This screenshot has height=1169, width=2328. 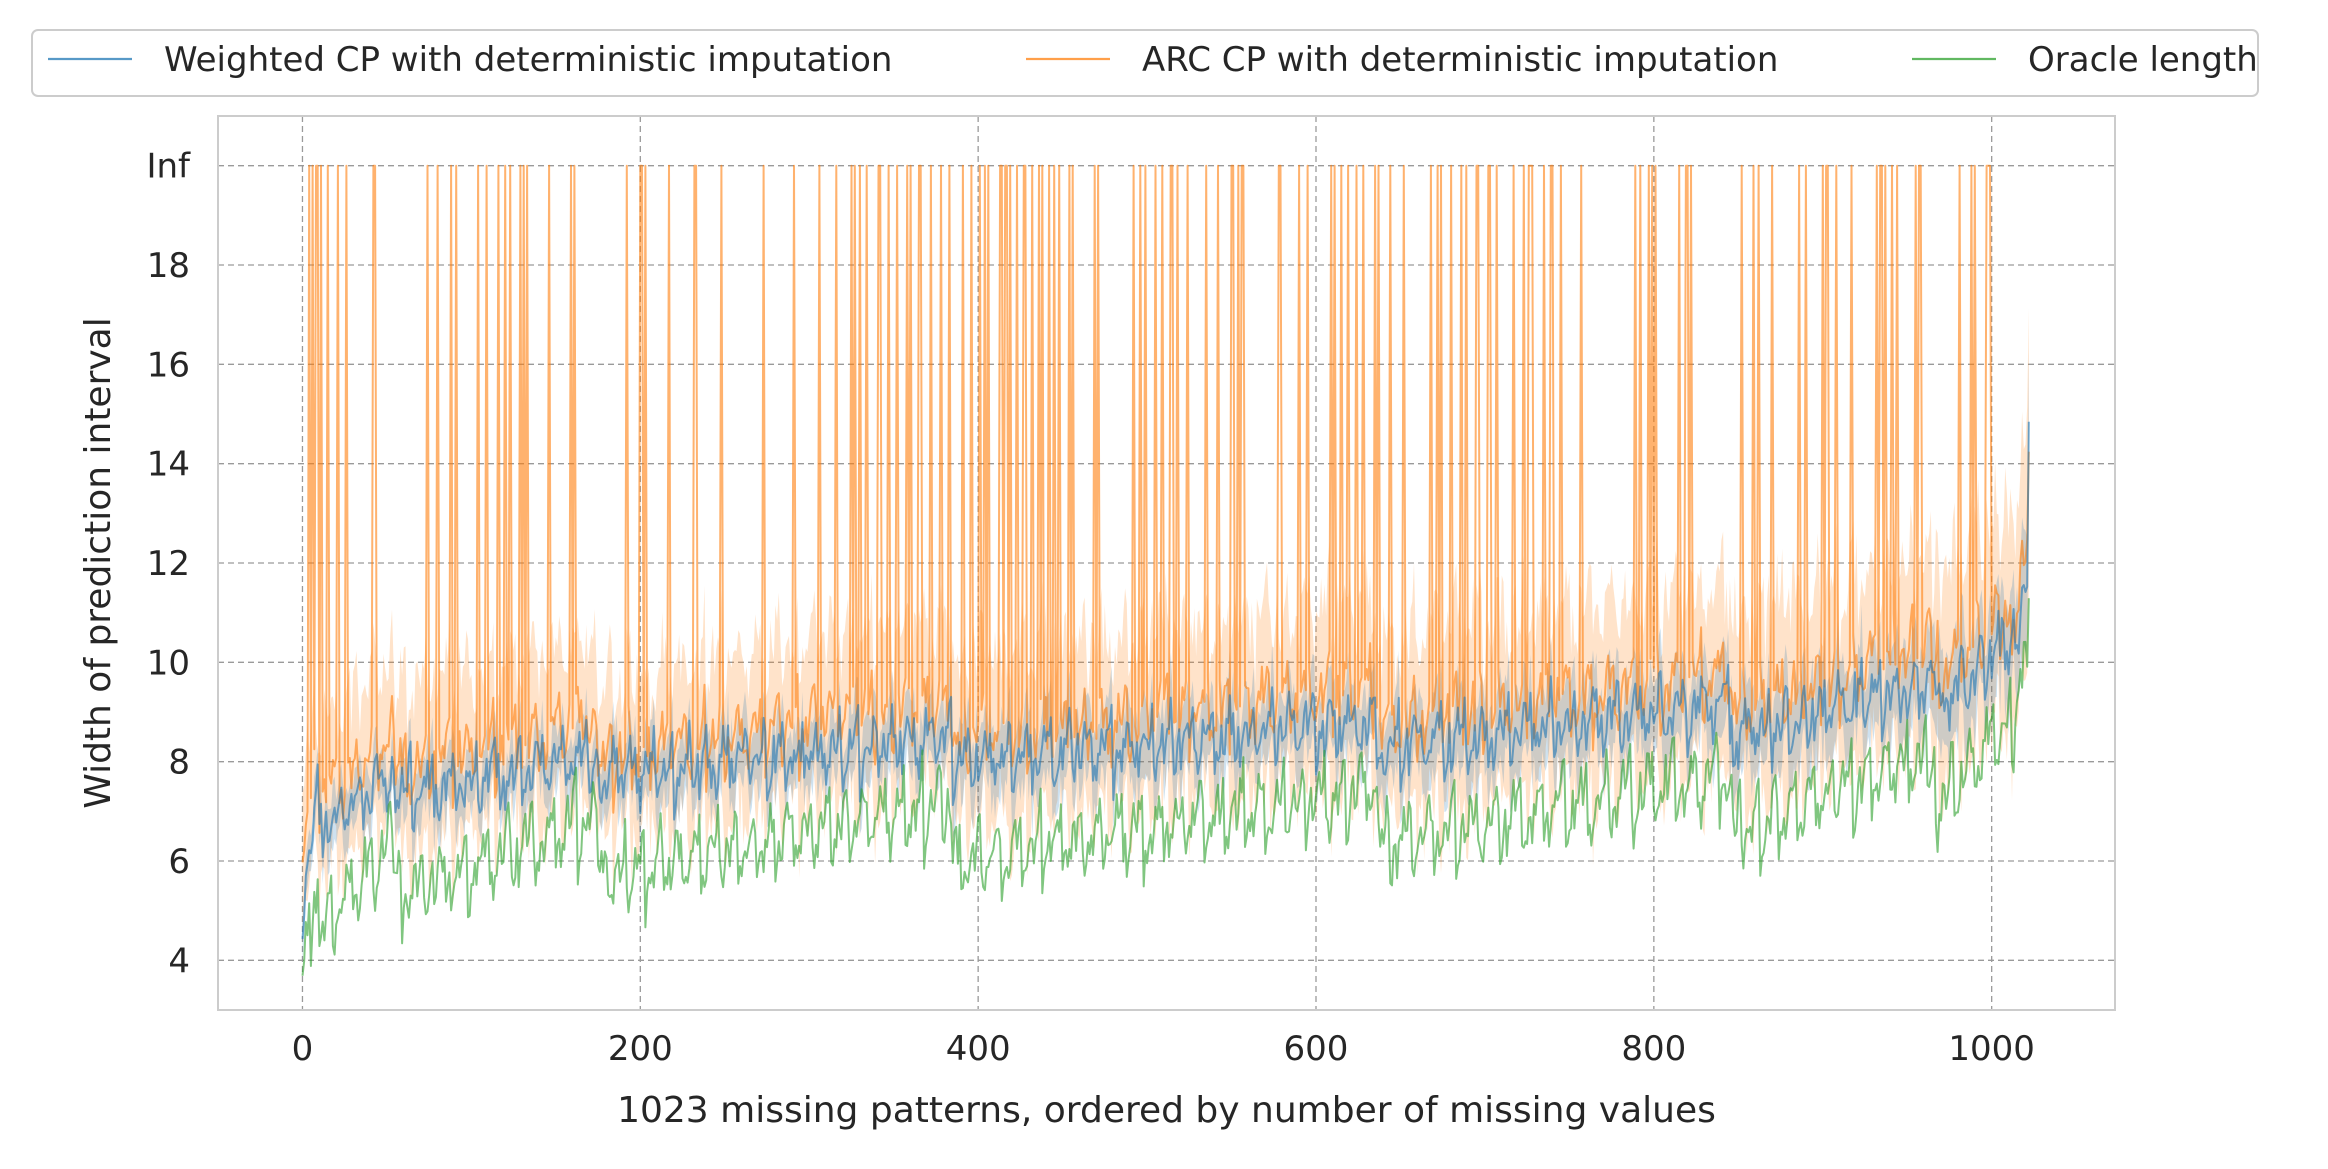 What do you see at coordinates (1316, 1049) in the screenshot?
I see `x-tick-label: 600` at bounding box center [1316, 1049].